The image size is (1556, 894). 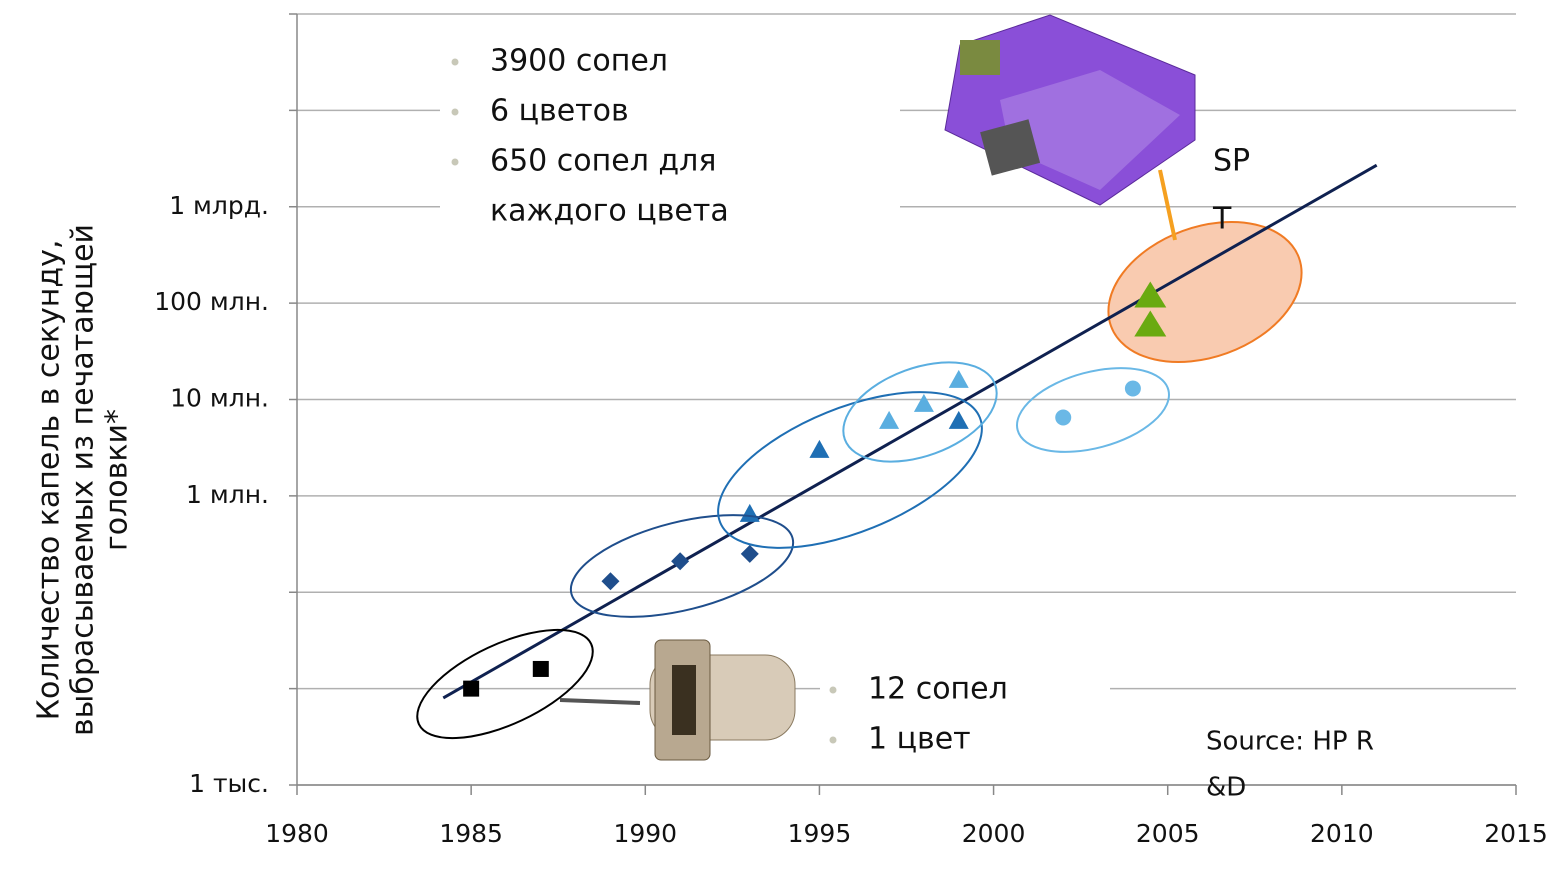 What do you see at coordinates (1226, 788) in the screenshot?
I see `source-note: &D` at bounding box center [1226, 788].